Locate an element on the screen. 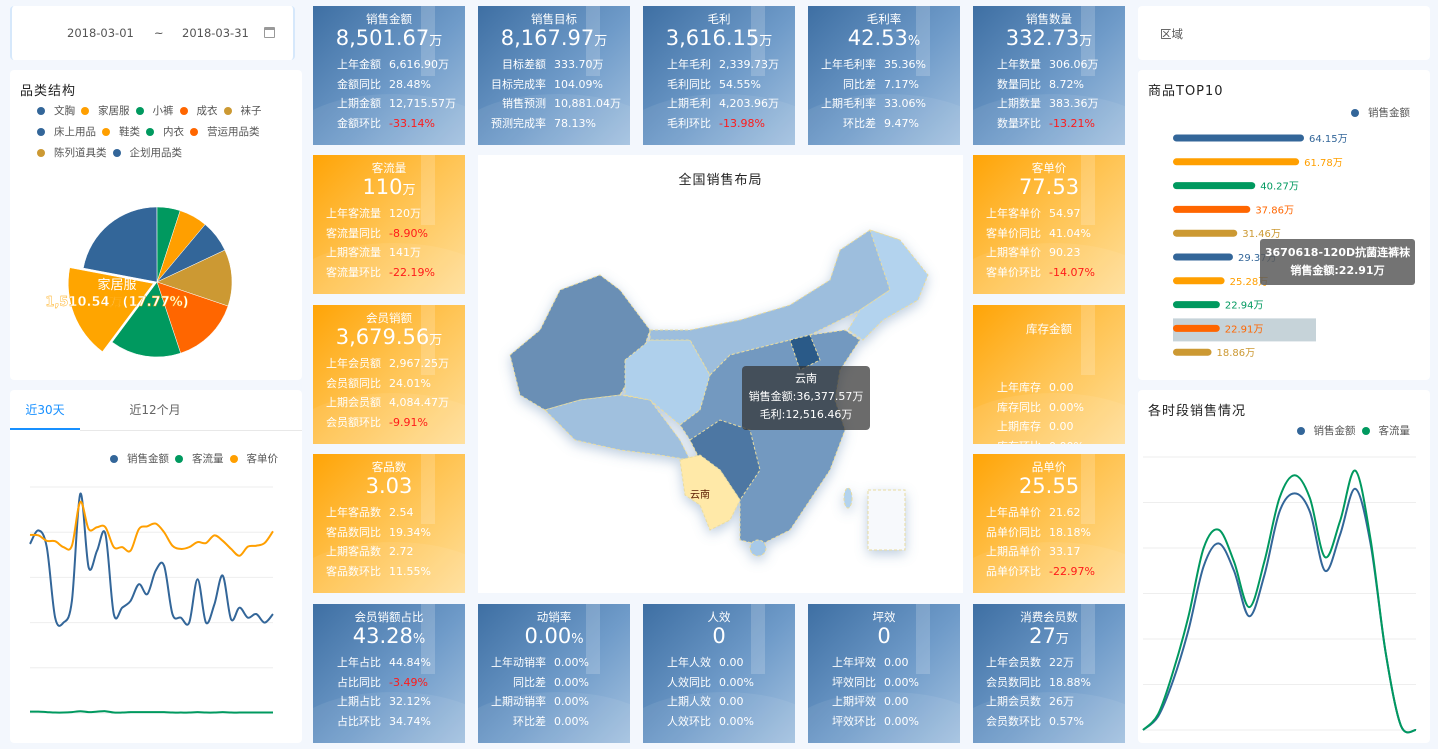  card-value: 3,616.15万 is located at coordinates (719, 38).